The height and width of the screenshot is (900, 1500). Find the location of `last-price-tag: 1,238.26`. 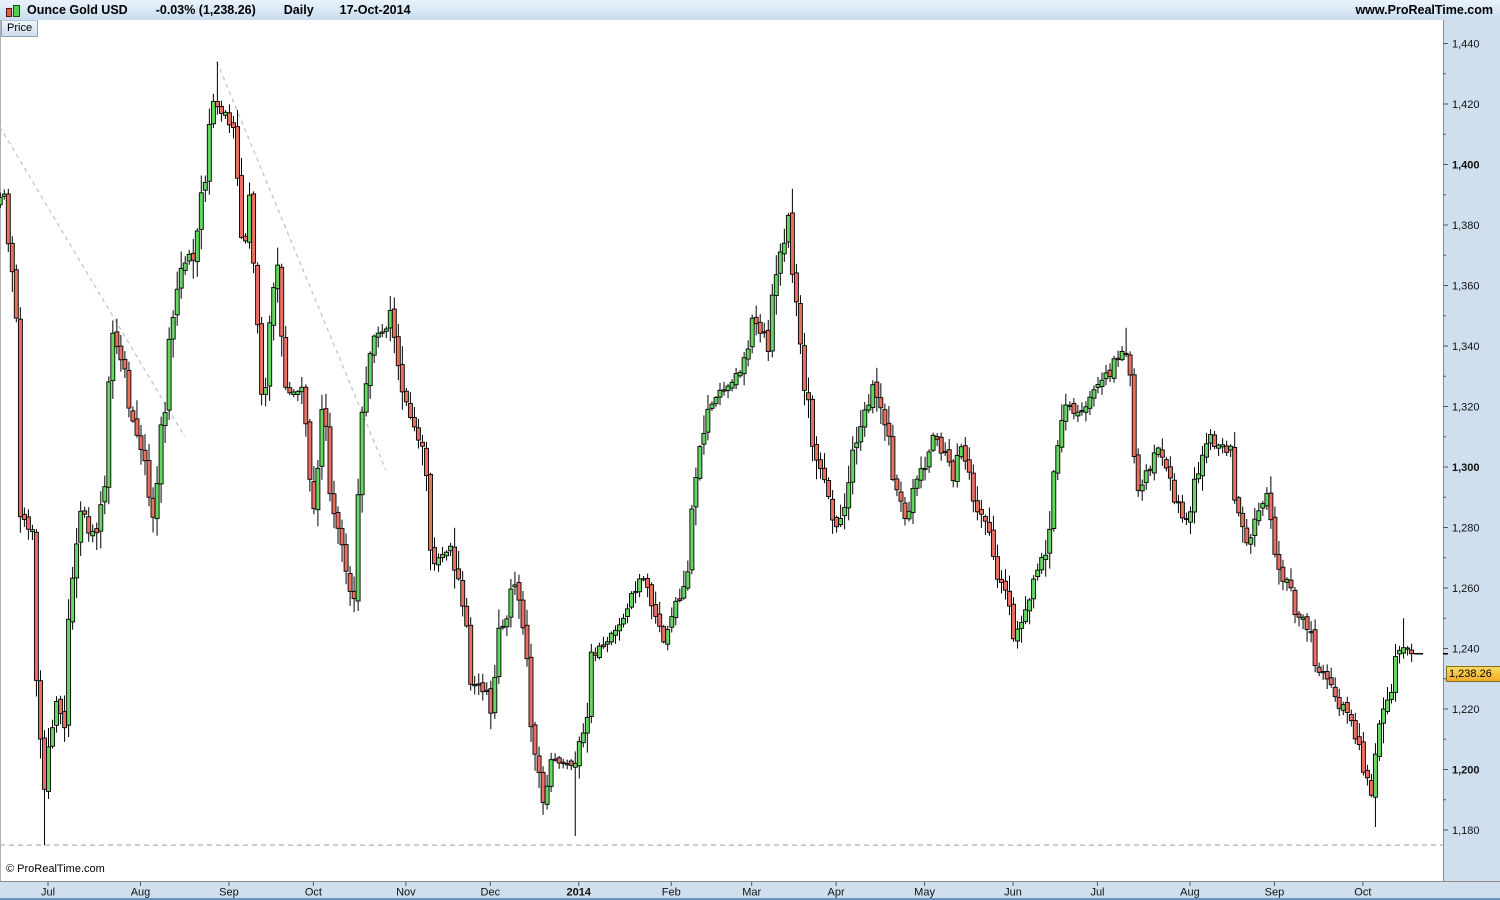

last-price-tag: 1,238.26 is located at coordinates (1473, 673).